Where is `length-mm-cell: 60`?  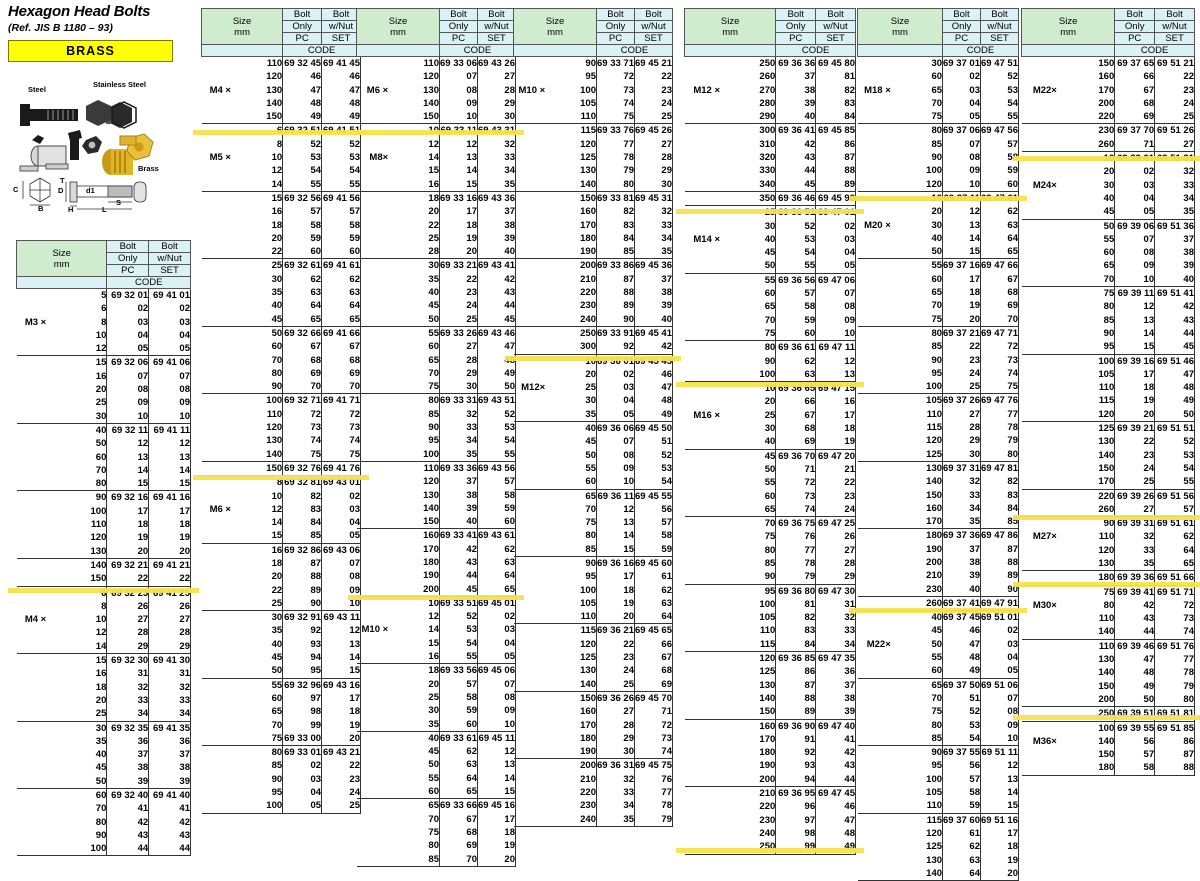 length-mm-cell: 60 is located at coordinates (937, 77).